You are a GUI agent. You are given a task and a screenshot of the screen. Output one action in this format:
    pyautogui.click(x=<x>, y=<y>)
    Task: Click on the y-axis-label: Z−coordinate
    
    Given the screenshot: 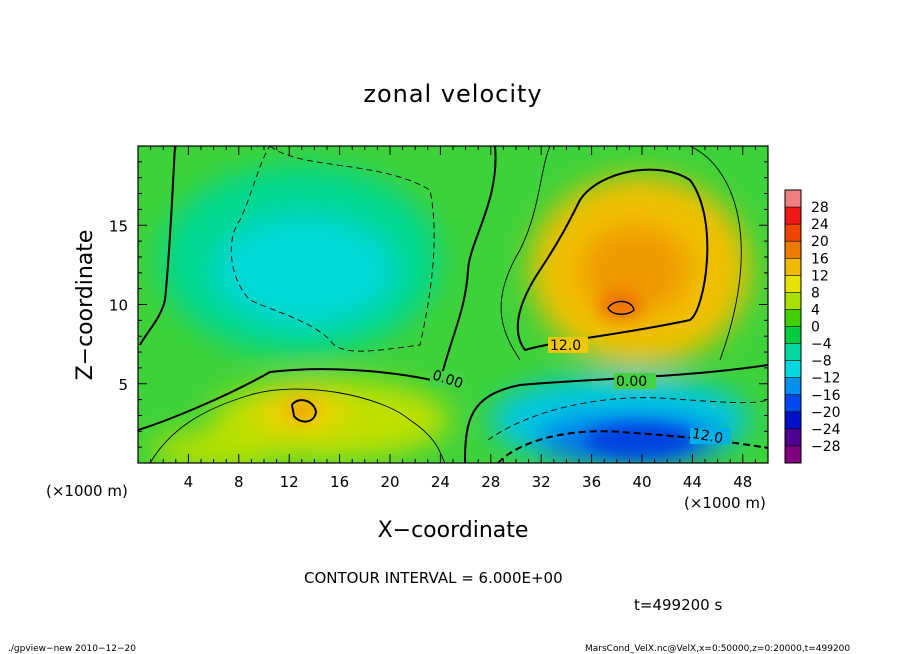 What is the action you would take?
    pyautogui.click(x=85, y=305)
    